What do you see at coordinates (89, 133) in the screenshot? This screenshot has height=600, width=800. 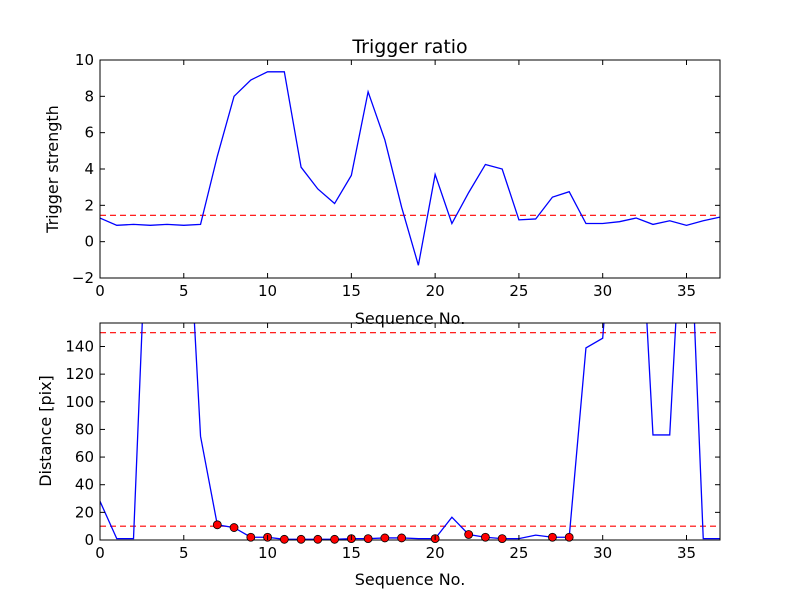 I see `y-tick-label: 6` at bounding box center [89, 133].